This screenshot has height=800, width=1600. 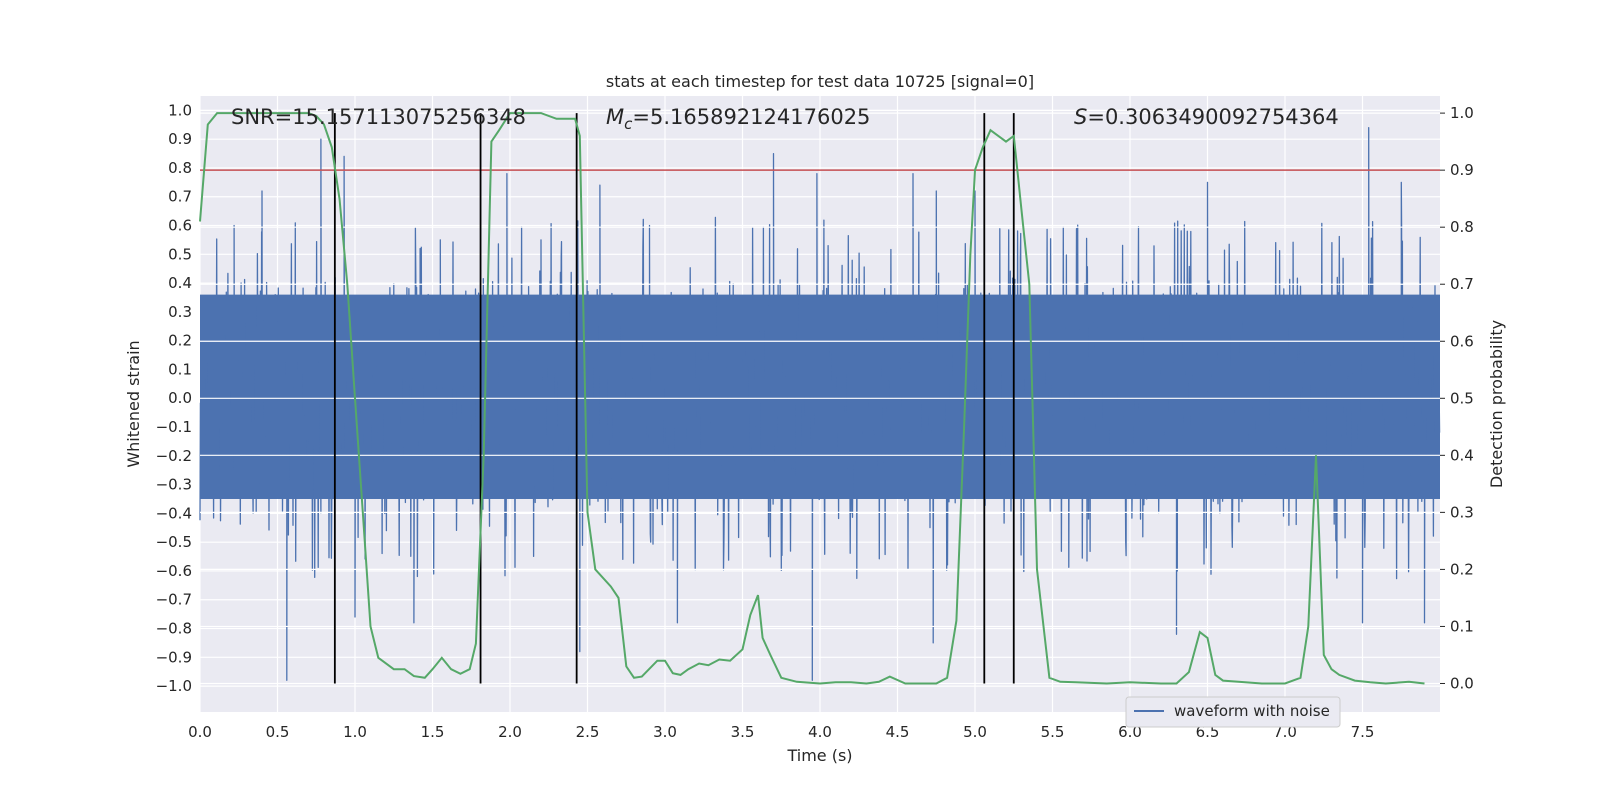 I want to click on left-y-tick-label: −0.4, so click(x=174, y=513).